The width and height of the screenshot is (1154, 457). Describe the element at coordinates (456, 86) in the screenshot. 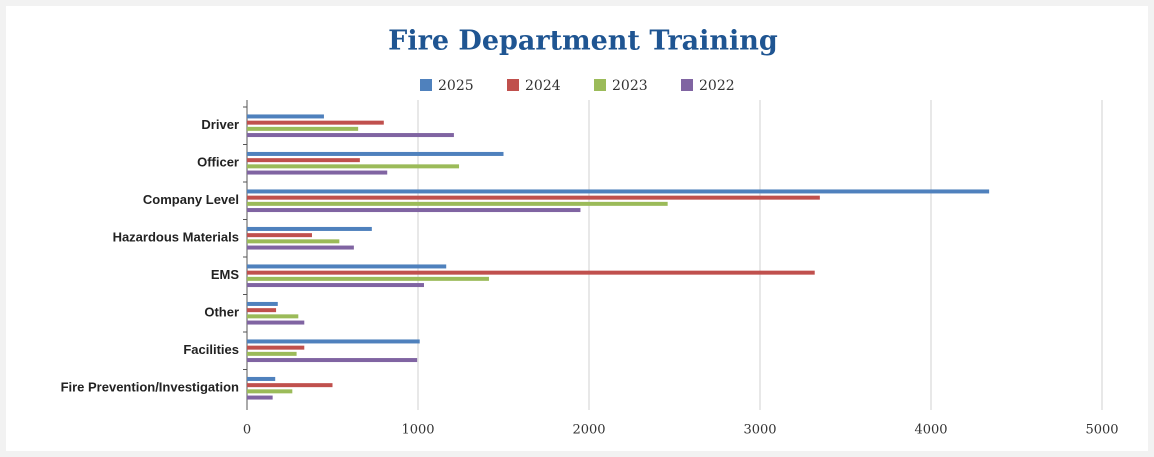

I see `legend-label: 2025` at that location.